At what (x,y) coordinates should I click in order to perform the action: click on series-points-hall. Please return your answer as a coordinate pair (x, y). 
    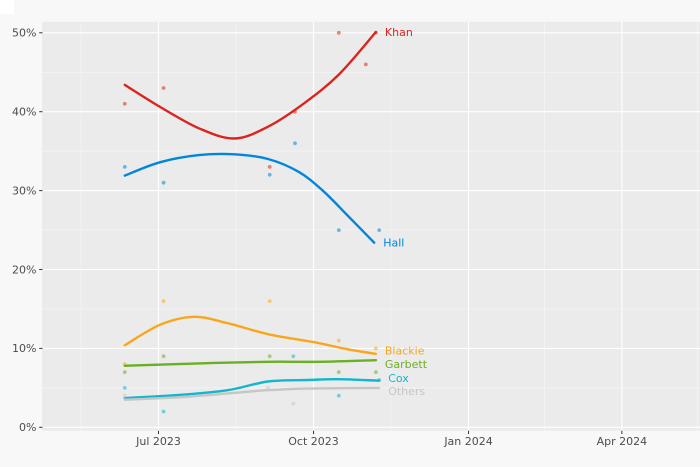
    Looking at the image, I should click on (252, 187).